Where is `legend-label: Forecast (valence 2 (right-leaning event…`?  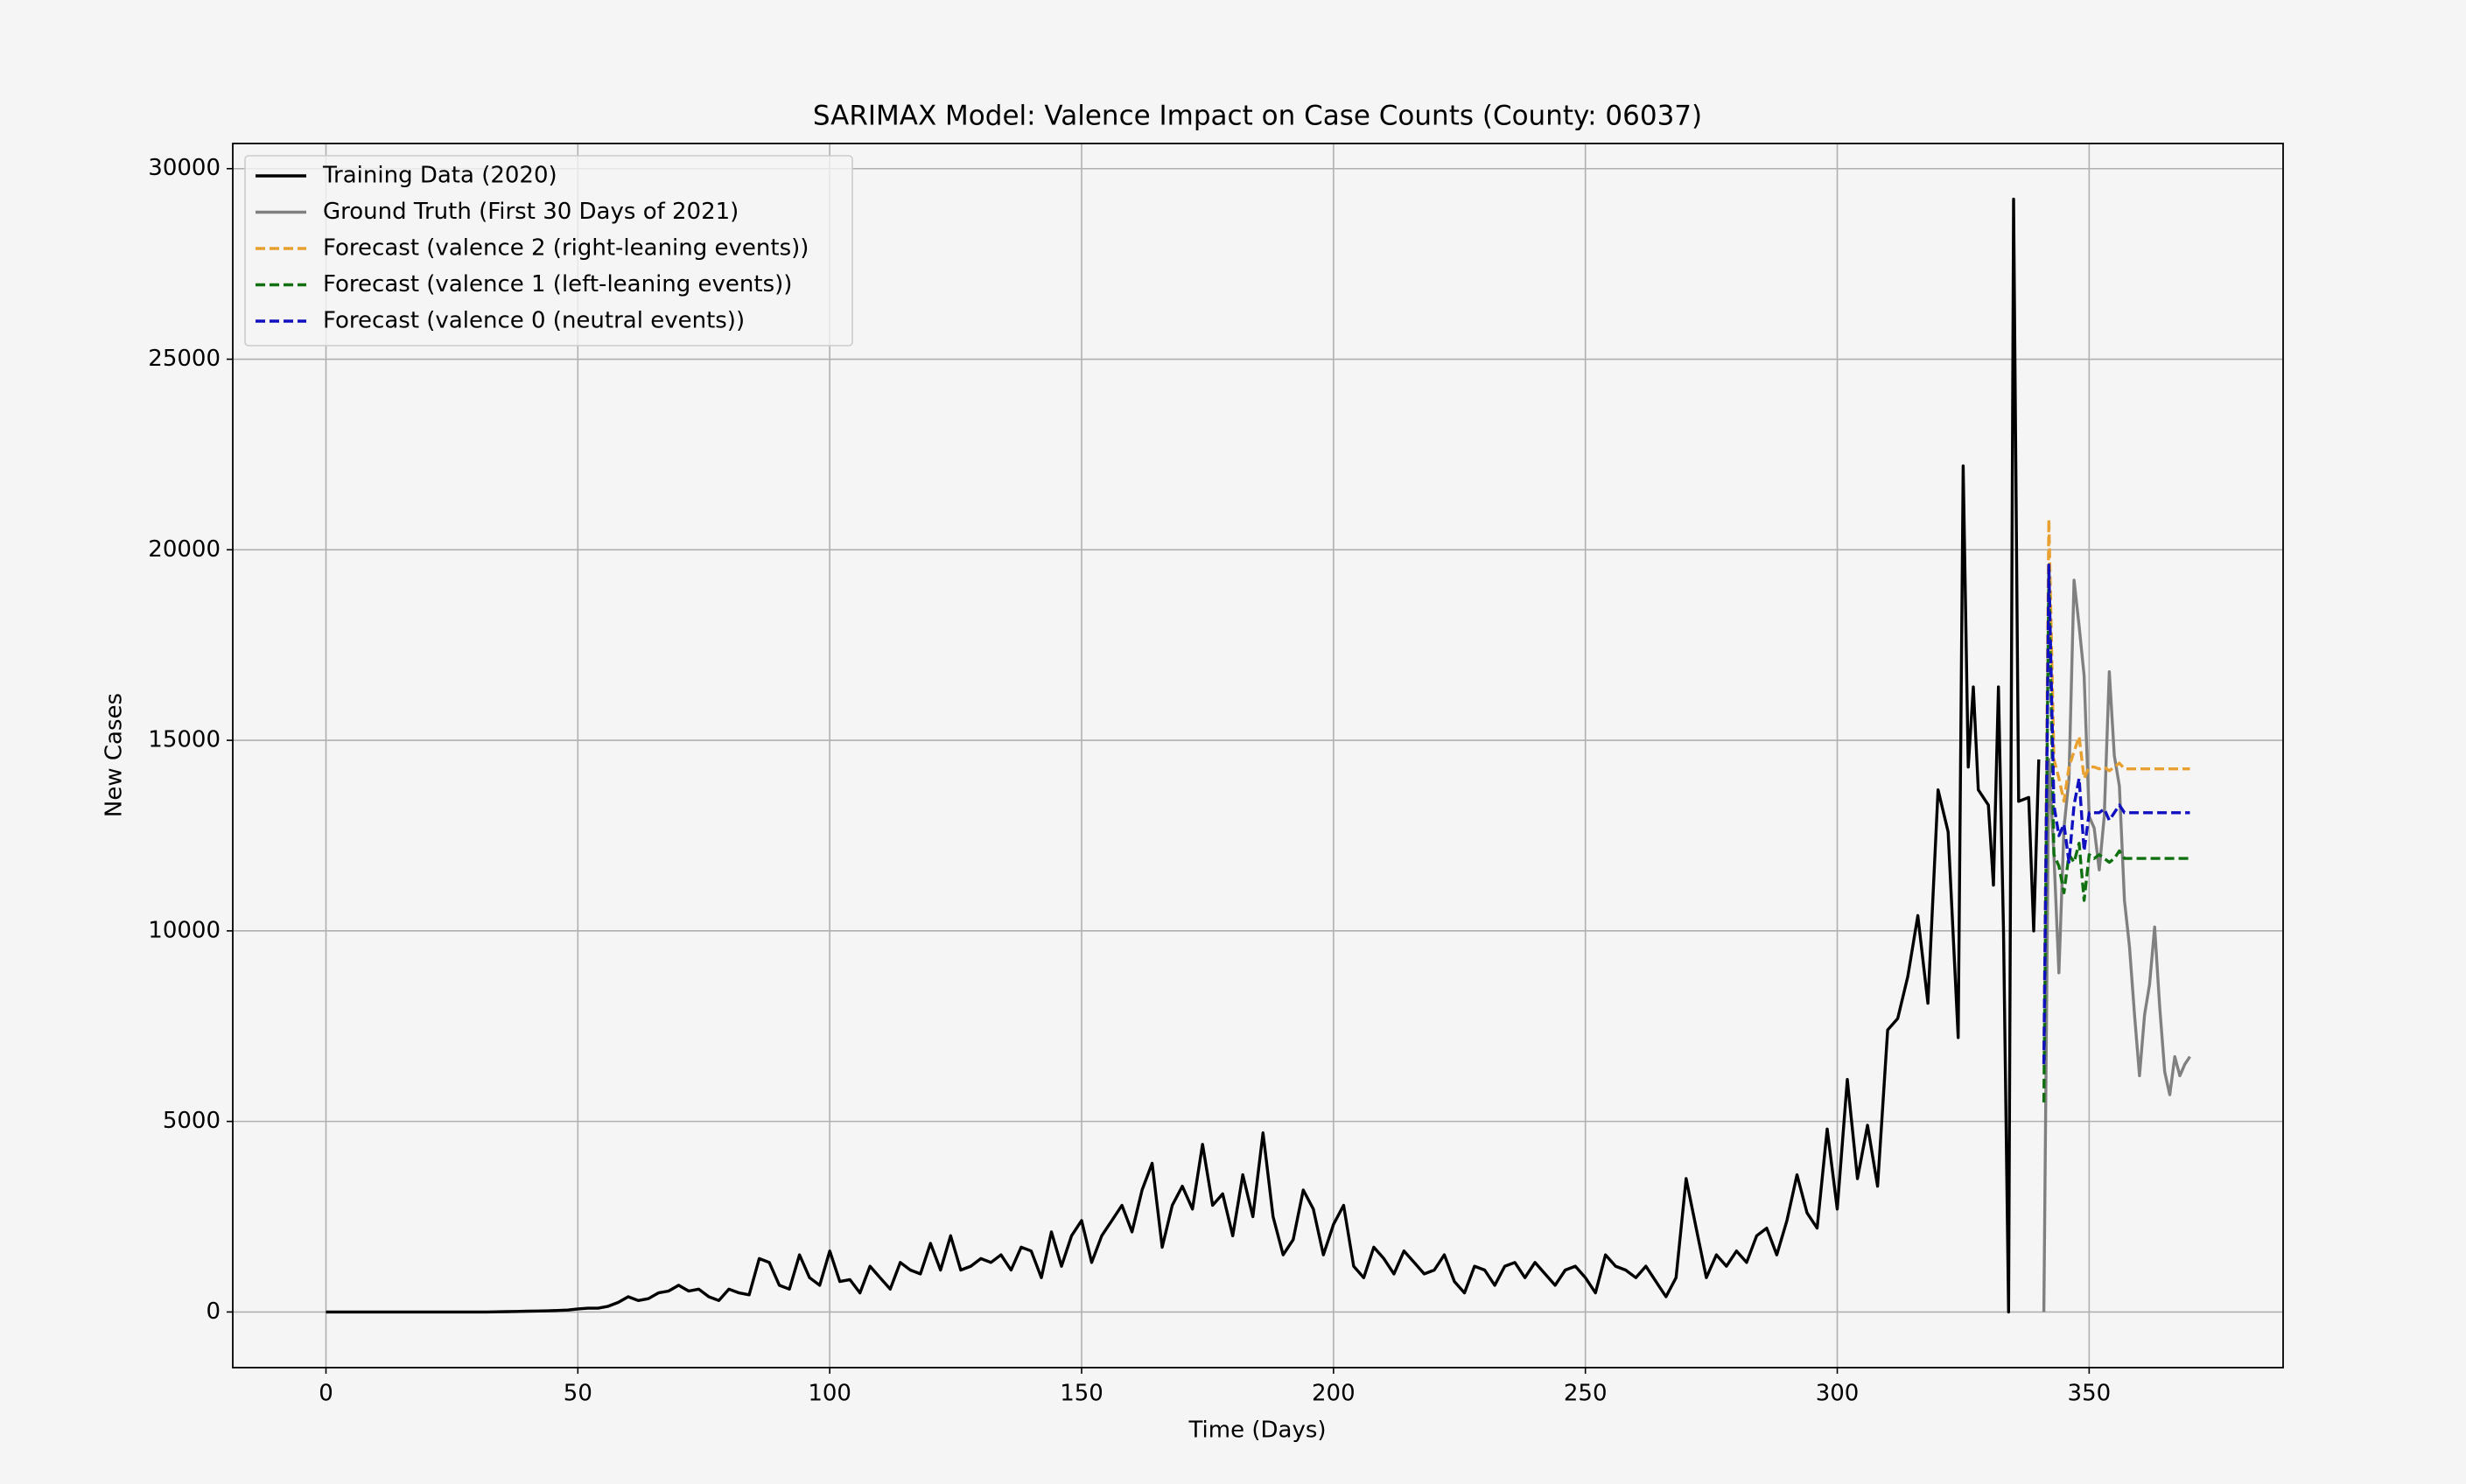 legend-label: Forecast (valence 2 (right-leaning event… is located at coordinates (566, 248).